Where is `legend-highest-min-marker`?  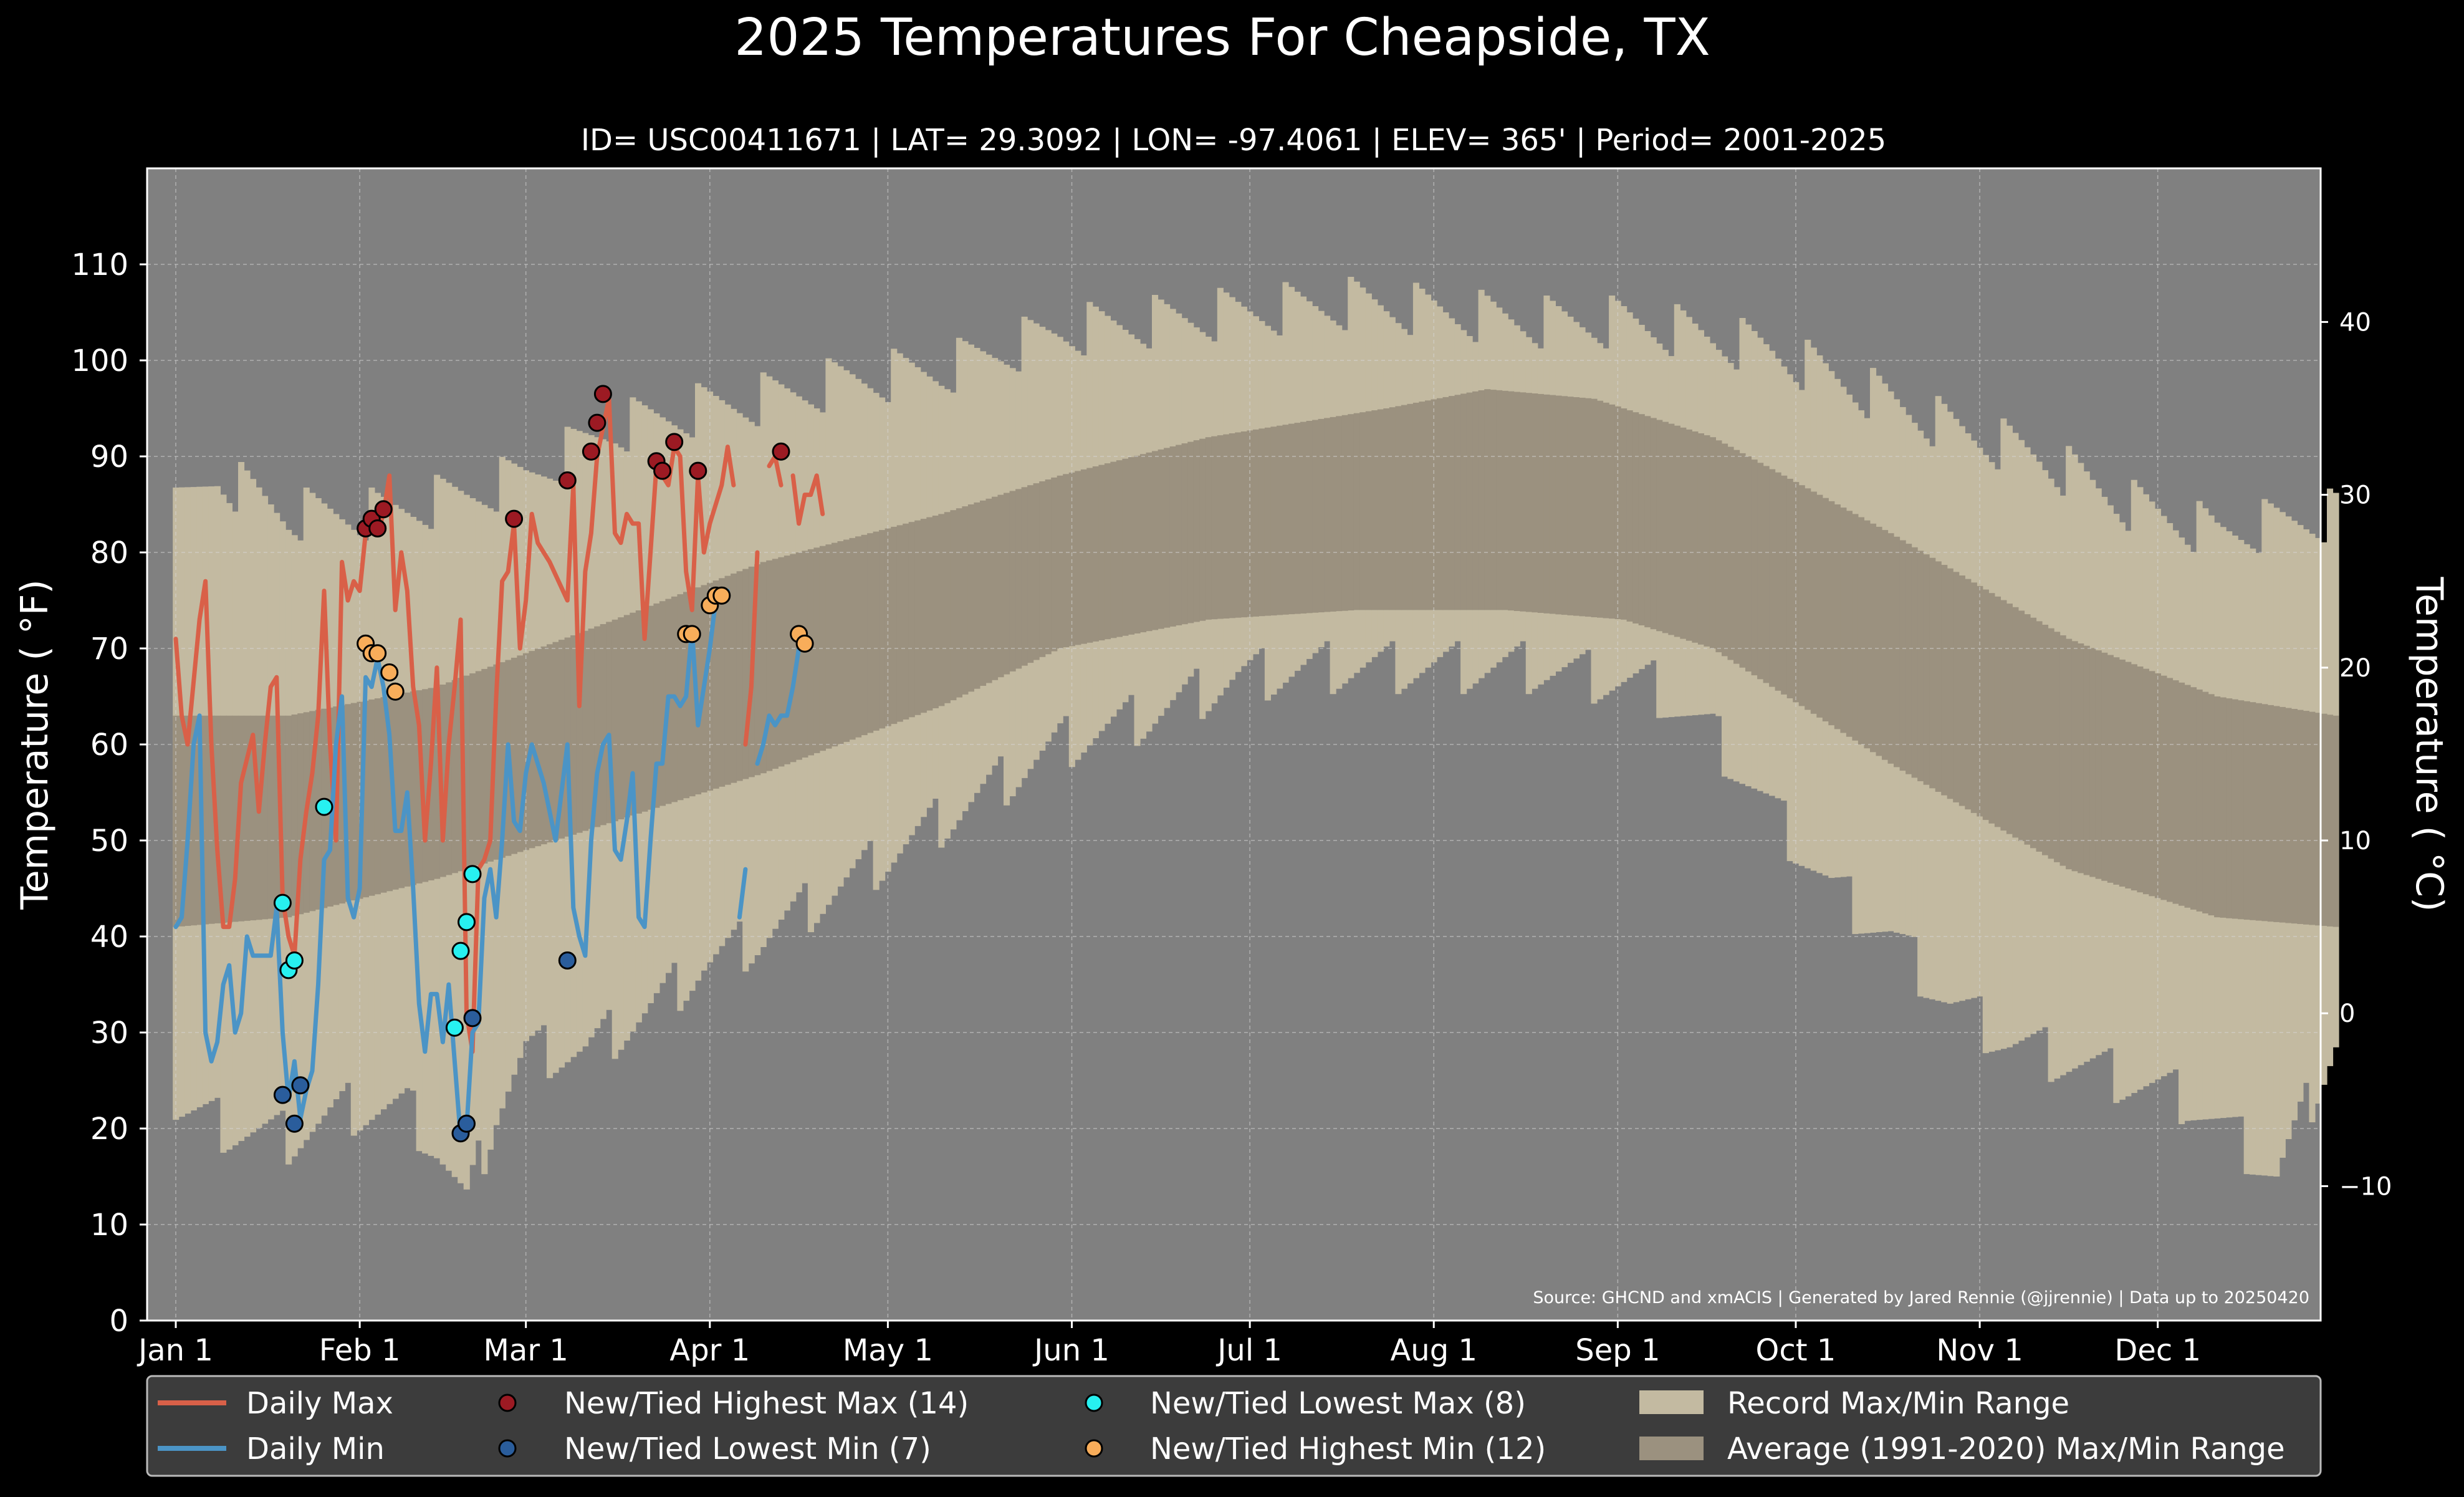 legend-highest-min-marker is located at coordinates (1094, 1448).